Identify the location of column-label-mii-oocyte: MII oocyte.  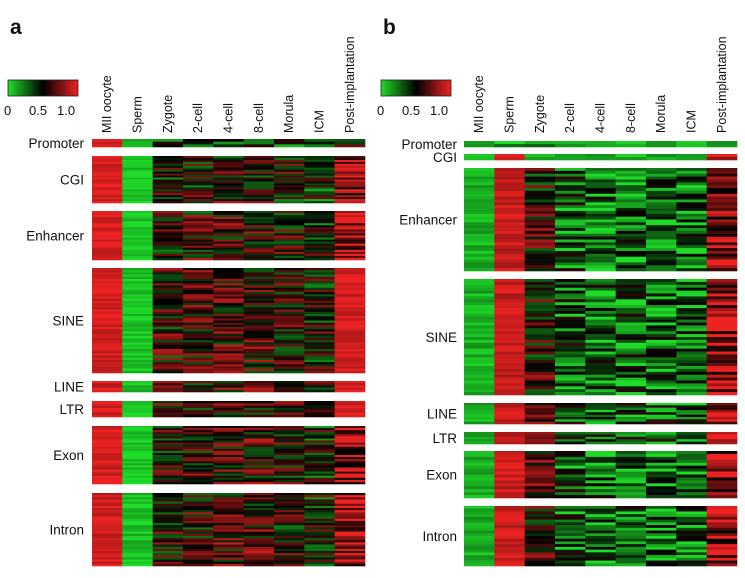
(479, 104).